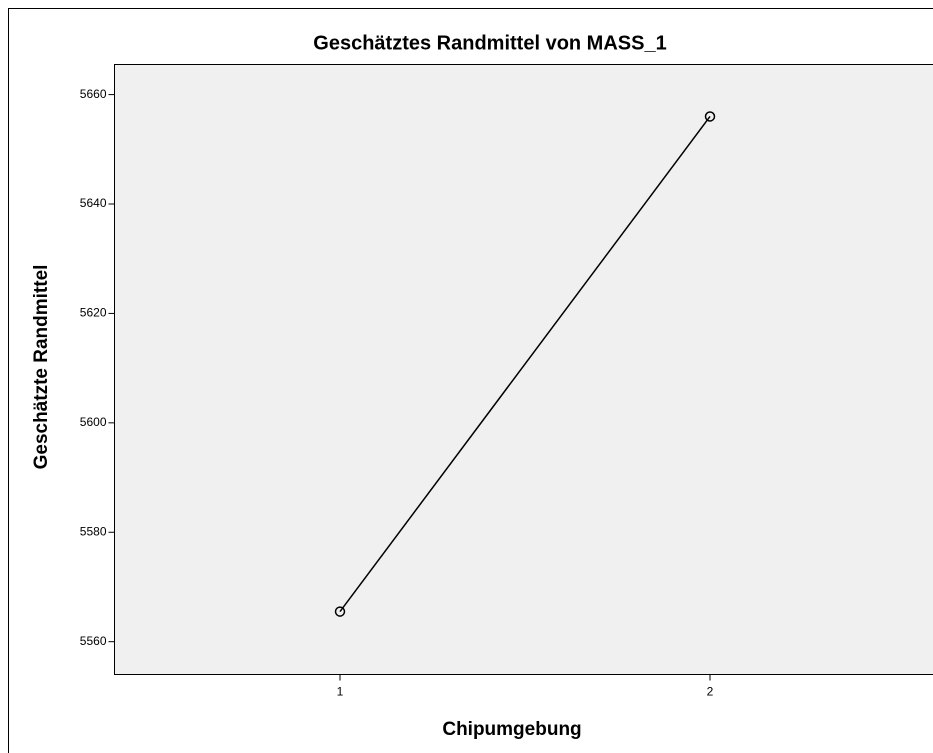 The width and height of the screenshot is (933, 753). Describe the element at coordinates (93, 422) in the screenshot. I see `y-tick-label: 5600` at that location.